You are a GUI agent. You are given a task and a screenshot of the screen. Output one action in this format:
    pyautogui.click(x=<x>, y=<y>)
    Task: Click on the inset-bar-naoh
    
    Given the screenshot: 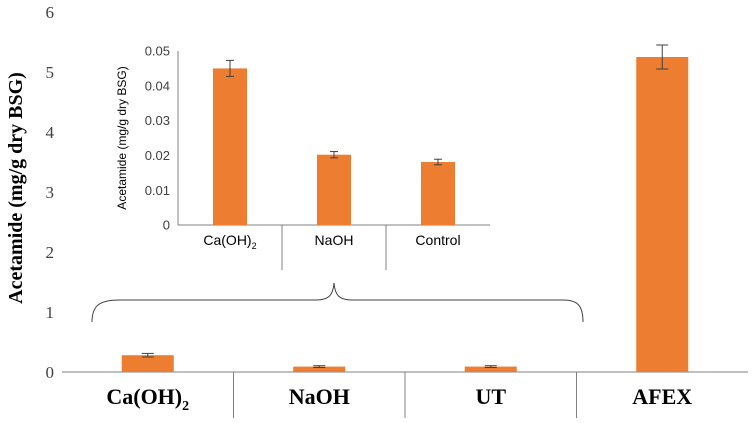 What is the action you would take?
    pyautogui.click(x=334, y=189)
    